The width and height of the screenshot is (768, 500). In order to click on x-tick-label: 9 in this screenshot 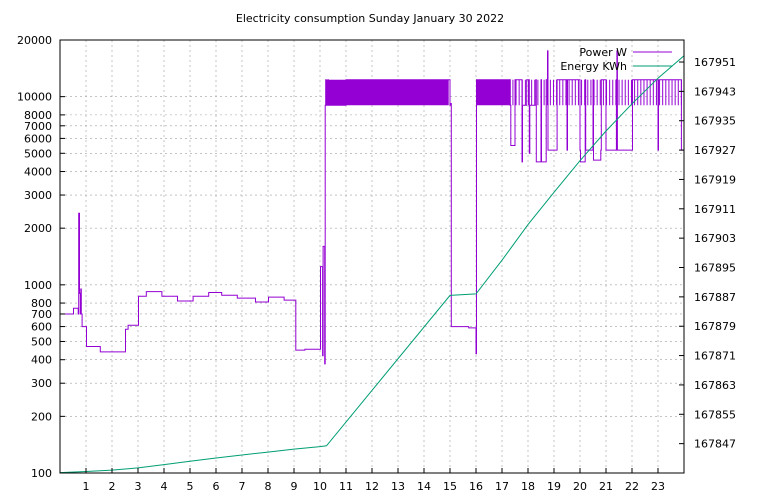, I will do `click(294, 486)`.